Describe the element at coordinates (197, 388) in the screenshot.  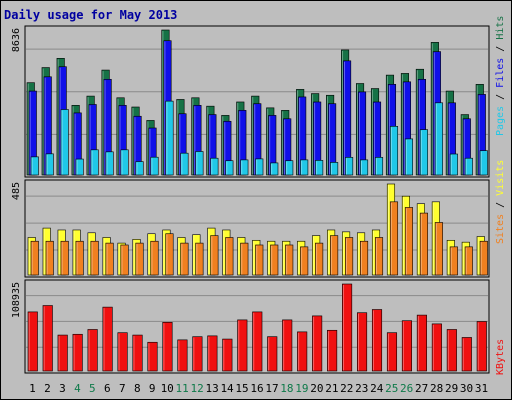
I see `x-tick-label: 12` at that location.